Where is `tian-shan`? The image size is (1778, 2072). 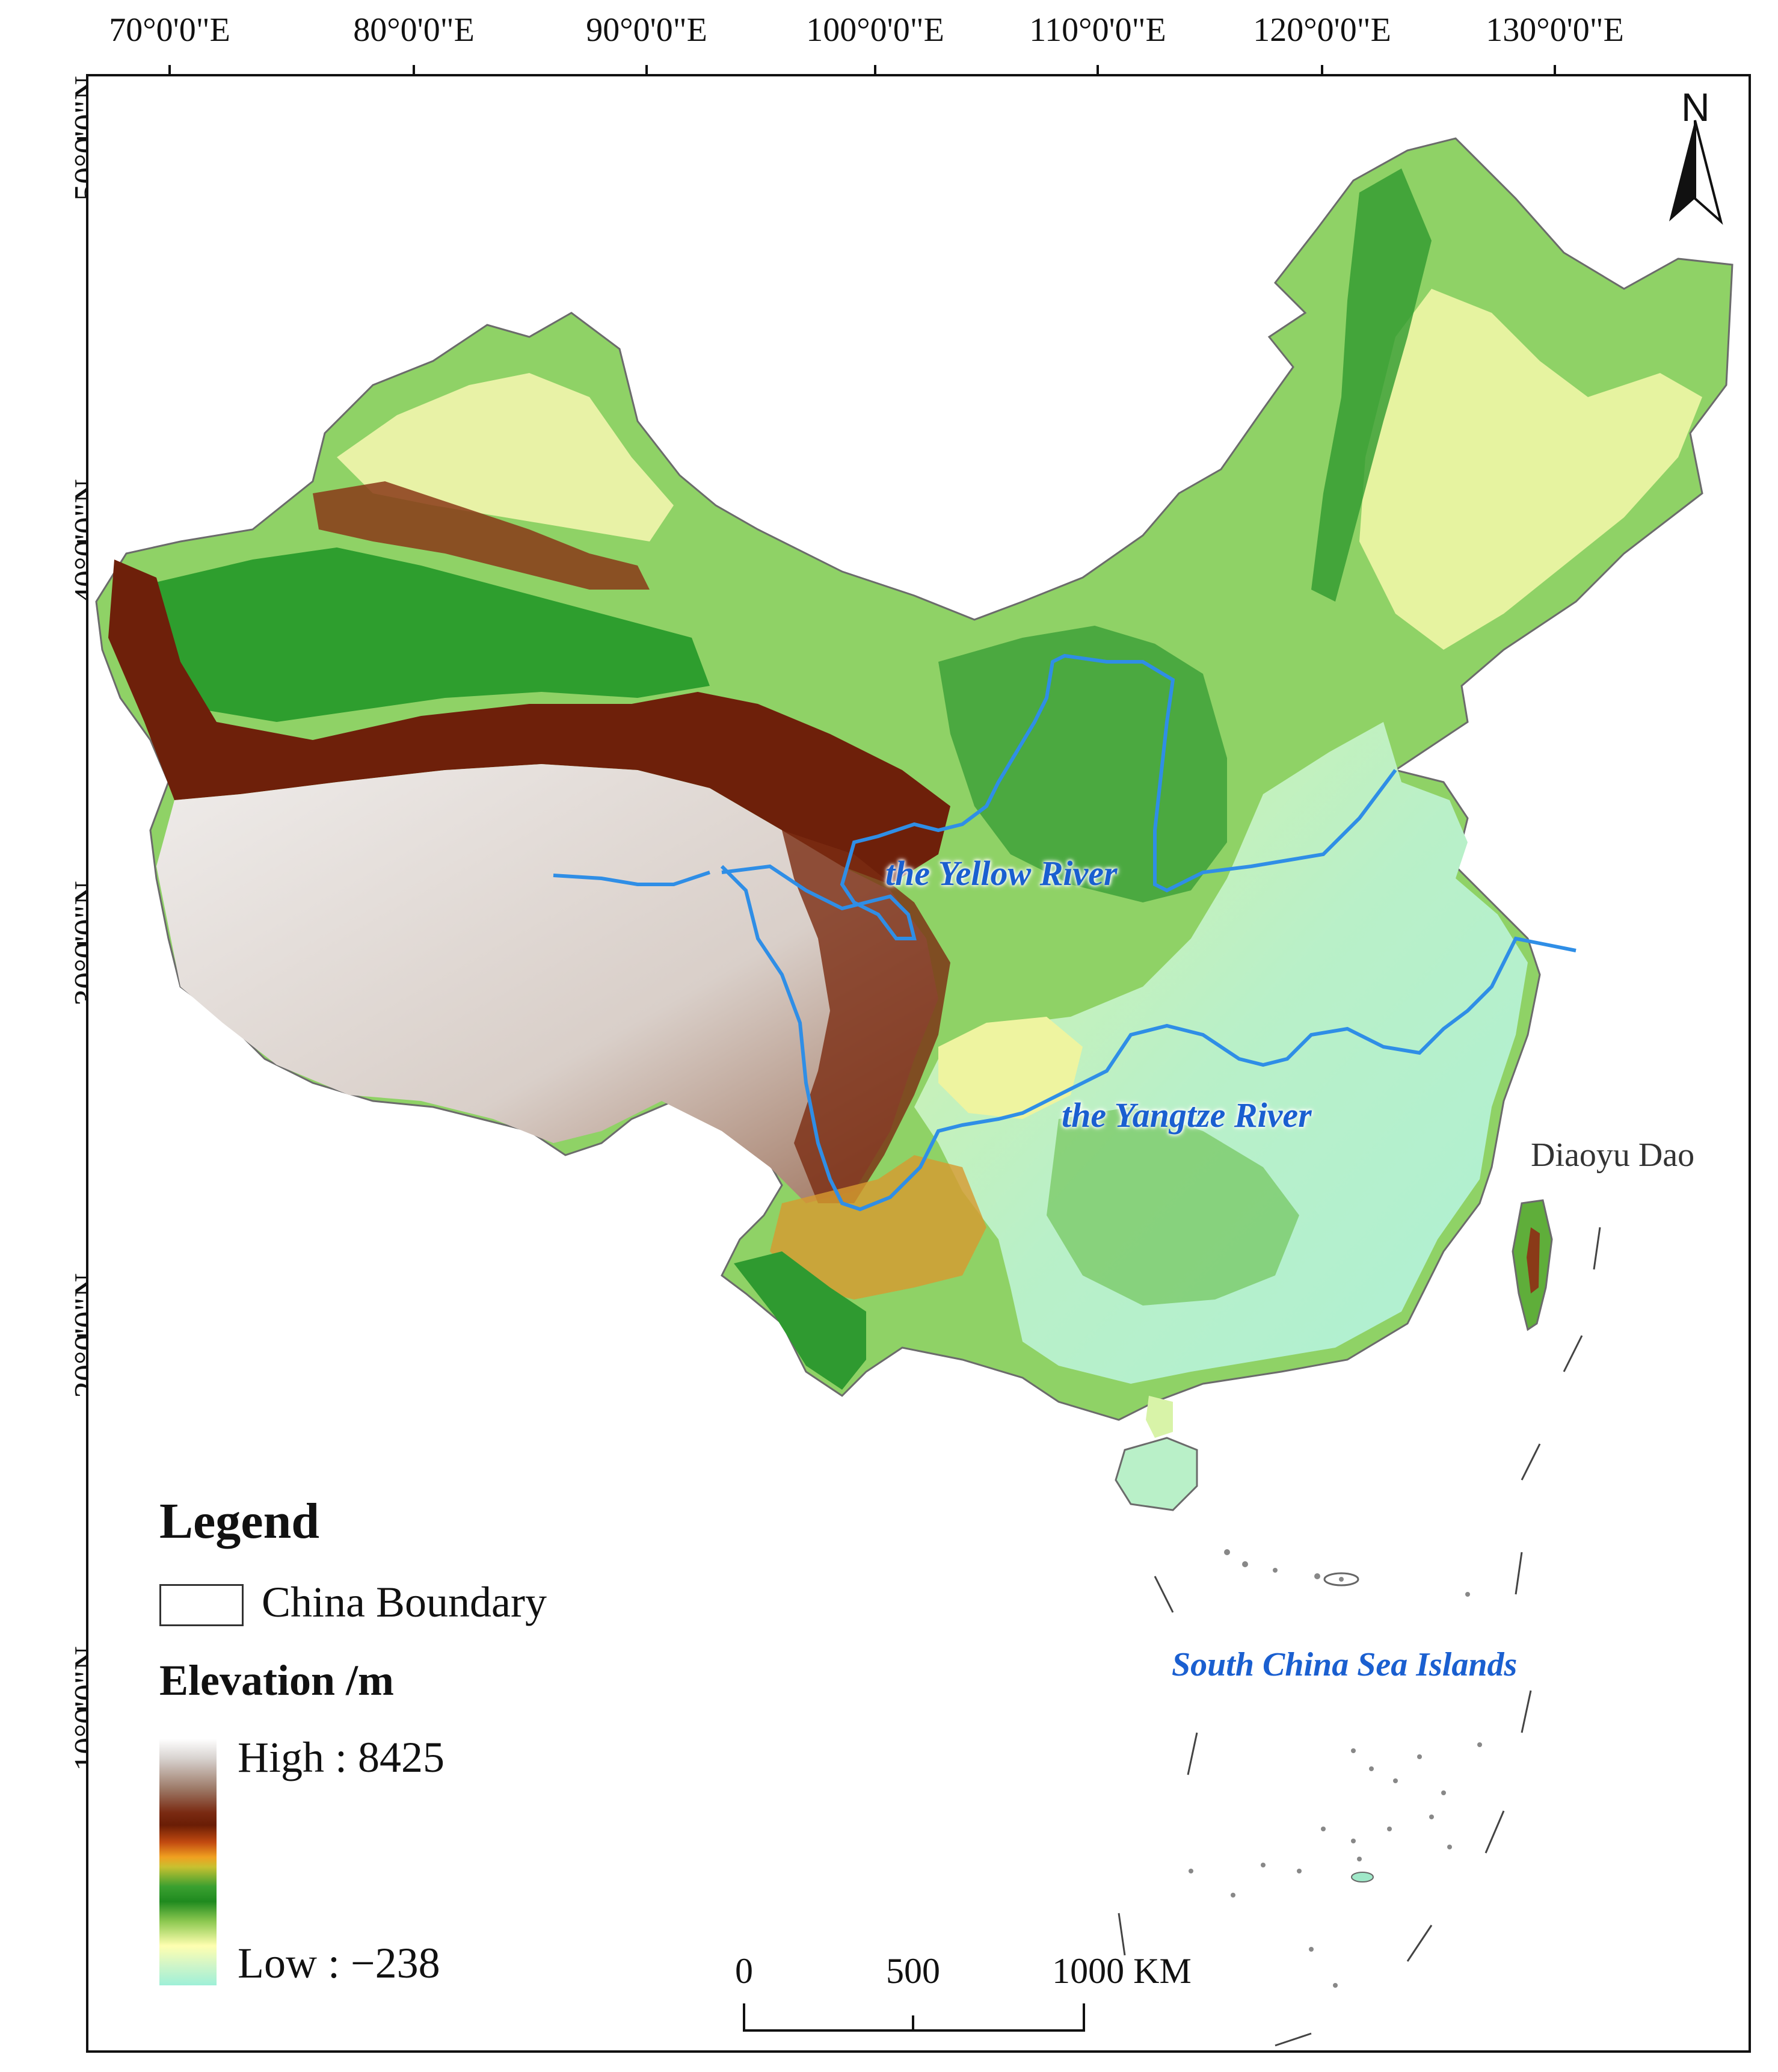 tian-shan is located at coordinates (481, 535).